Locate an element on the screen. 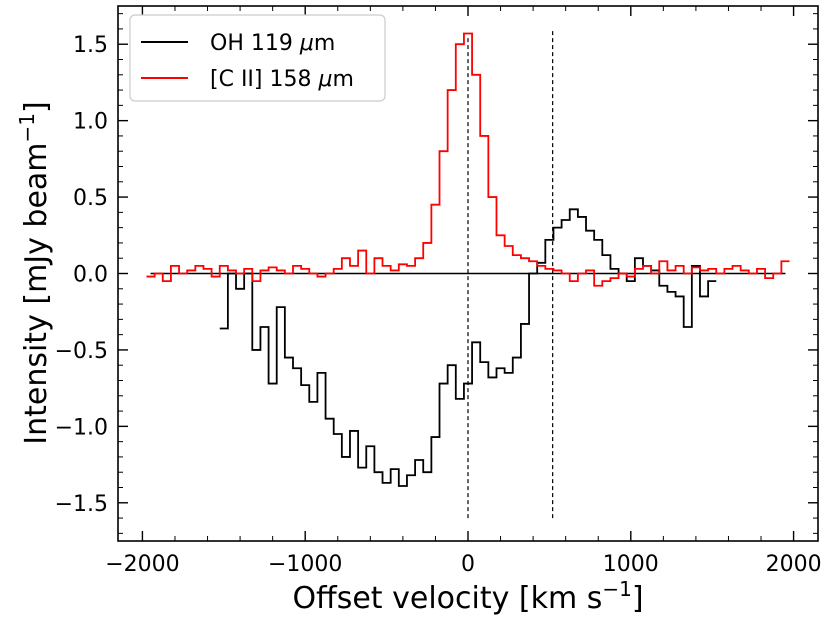  legend-box is located at coordinates (257, 58).